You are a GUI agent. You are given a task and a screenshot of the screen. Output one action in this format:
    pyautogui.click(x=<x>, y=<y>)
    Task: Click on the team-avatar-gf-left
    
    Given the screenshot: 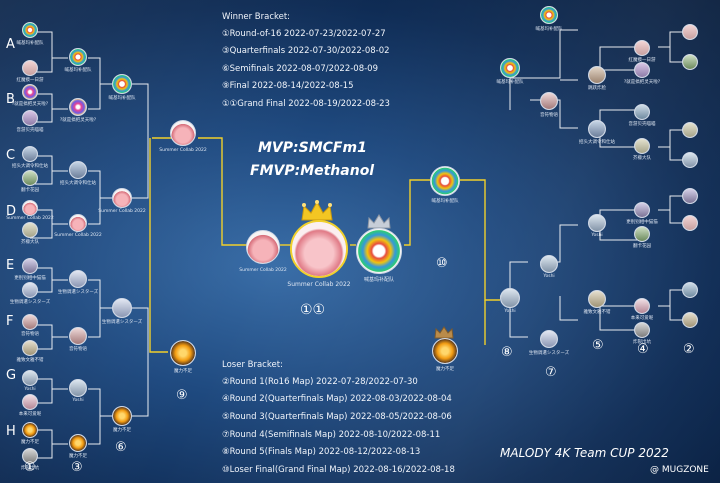 What is the action you would take?
    pyautogui.click(x=263, y=247)
    